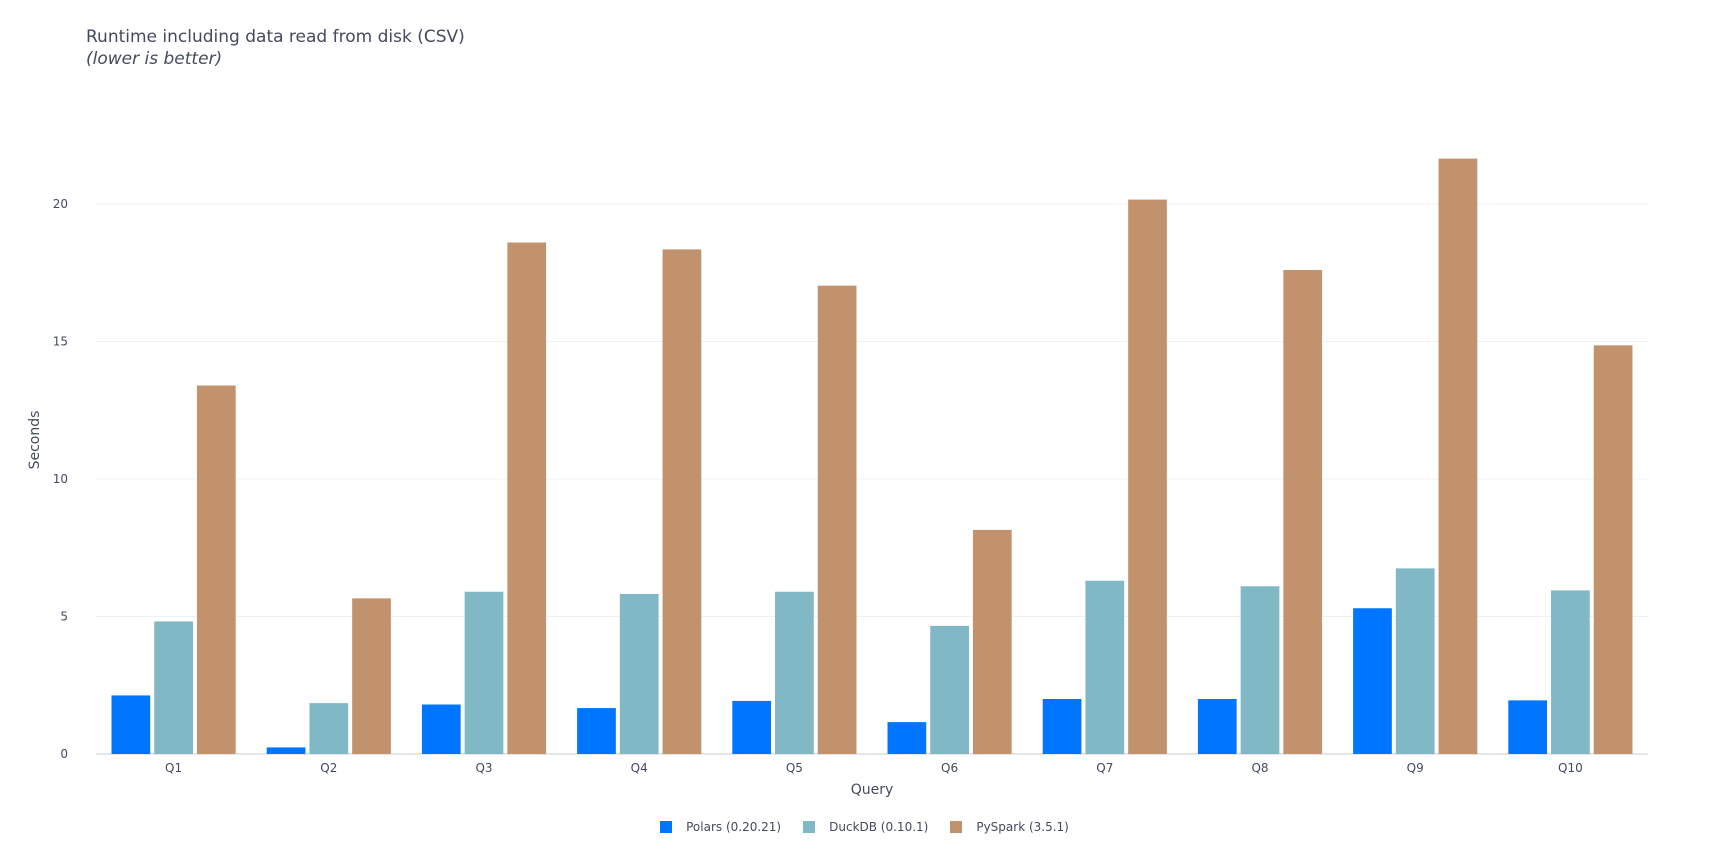 This screenshot has height=854, width=1729. Describe the element at coordinates (1303, 512) in the screenshot. I see `bar-q8-pyspark` at that location.